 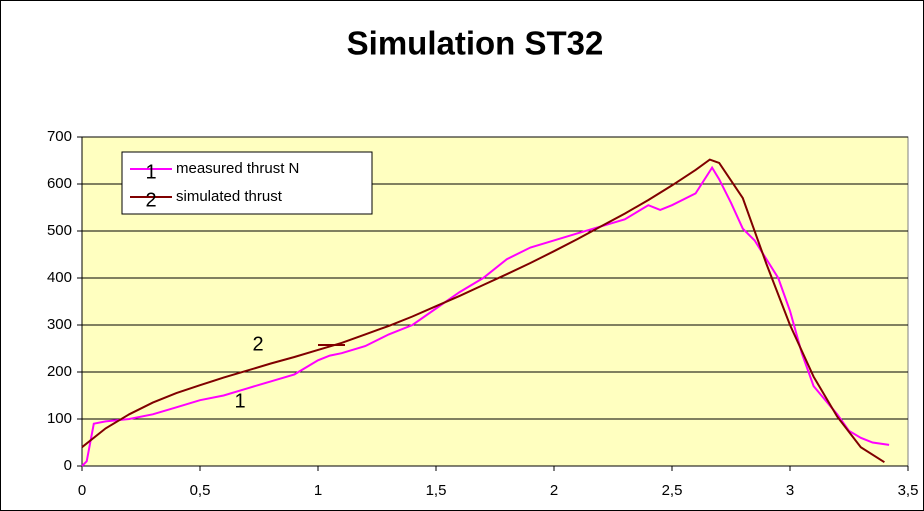 What do you see at coordinates (59, 277) in the screenshot?
I see `y-tick-label: 400` at bounding box center [59, 277].